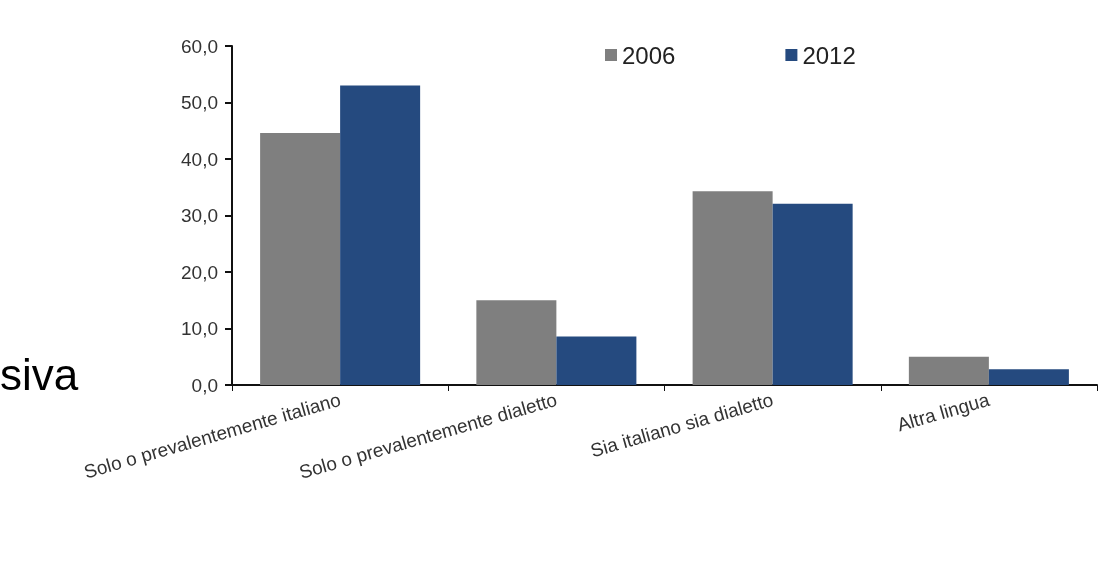 The image size is (1109, 582). Describe the element at coordinates (199, 102) in the screenshot. I see `y-tick-label: 50,0` at that location.